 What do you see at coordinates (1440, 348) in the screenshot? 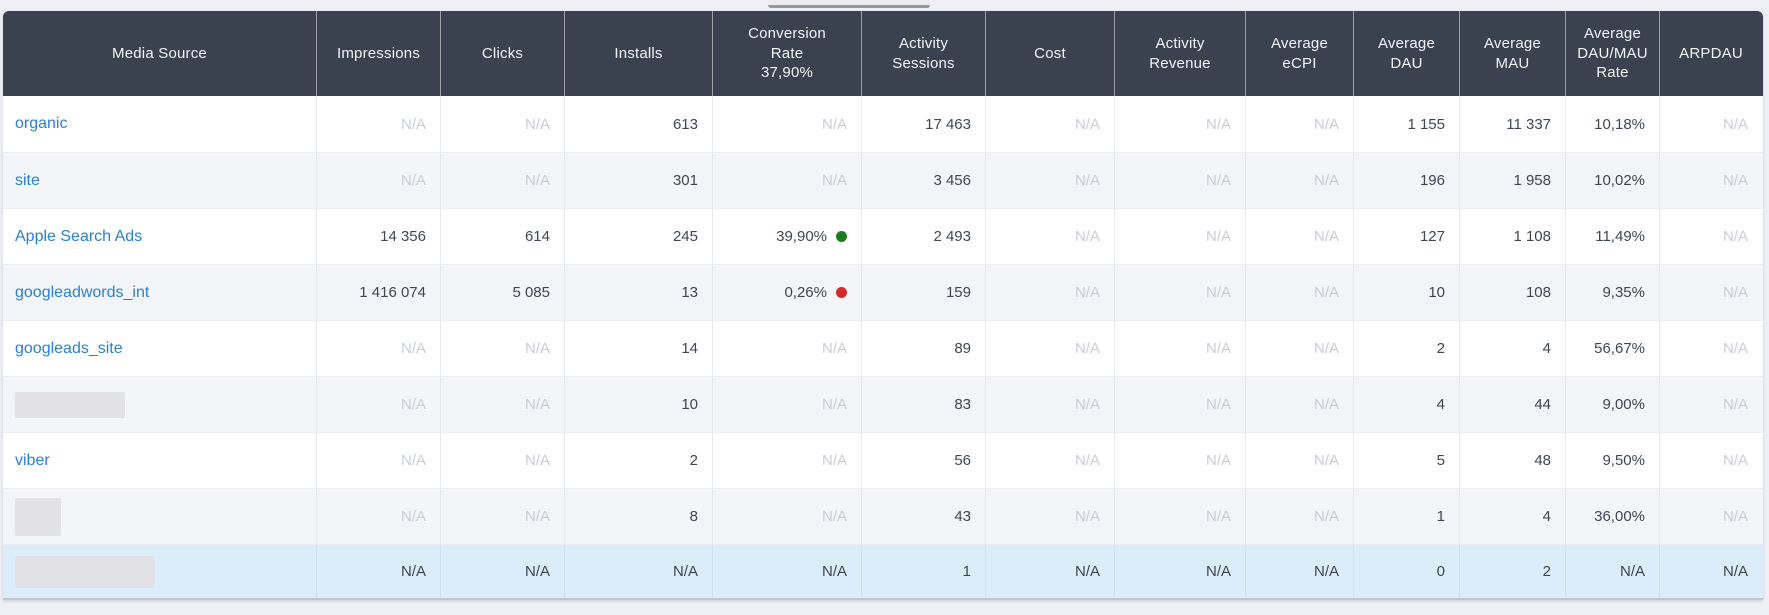
I see `cell-value: 2` at bounding box center [1440, 348].